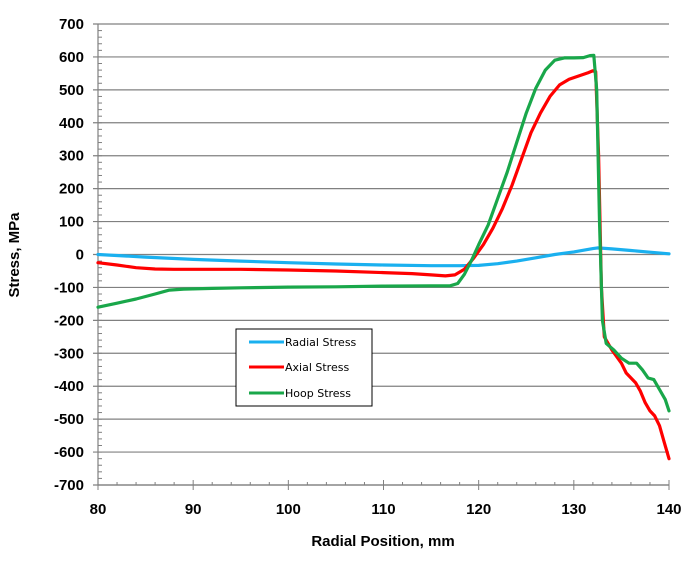 This screenshot has width=696, height=562. Describe the element at coordinates (69, 320) in the screenshot. I see `y-tick-label: -200` at that location.